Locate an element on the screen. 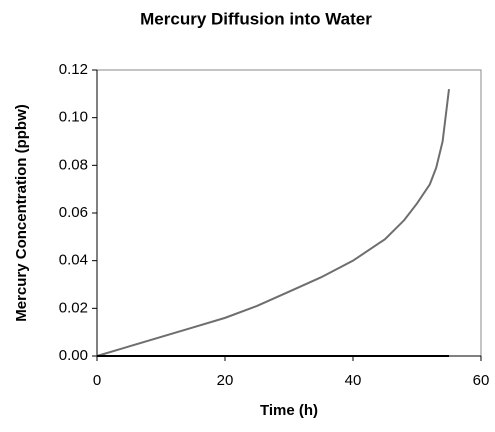  y-tick-label: 0.06 is located at coordinates (73, 212).